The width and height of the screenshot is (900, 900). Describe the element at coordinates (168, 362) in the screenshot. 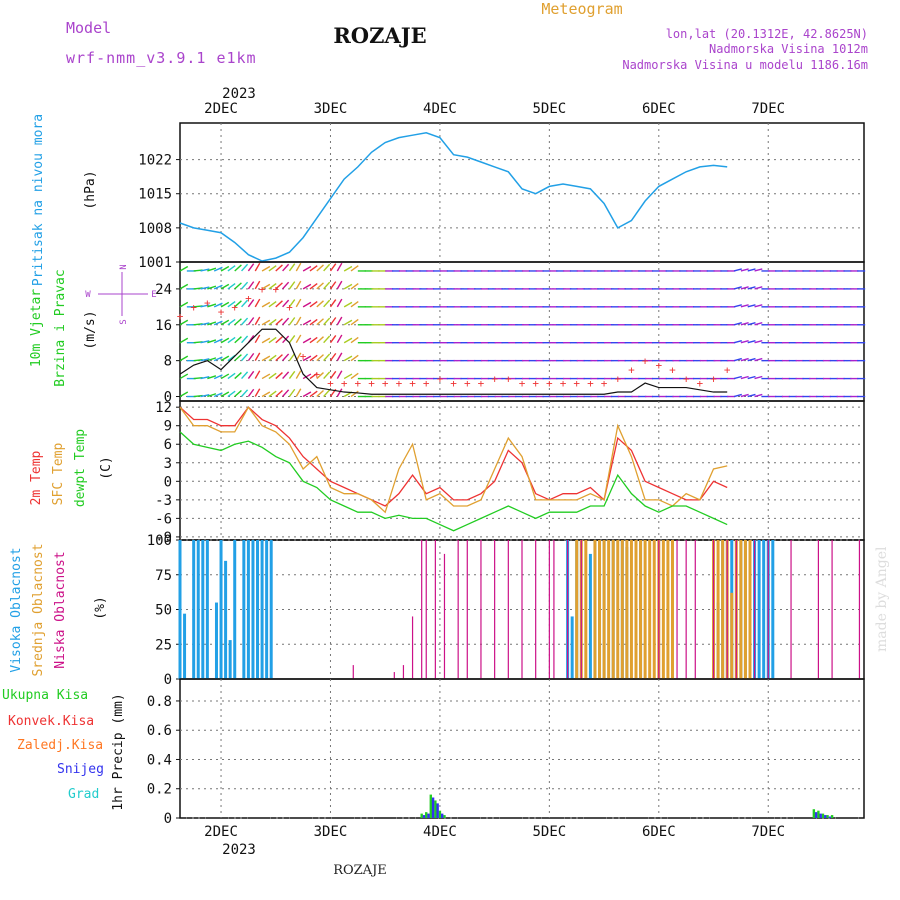

I see `wind-ytick-label: 8` at that location.